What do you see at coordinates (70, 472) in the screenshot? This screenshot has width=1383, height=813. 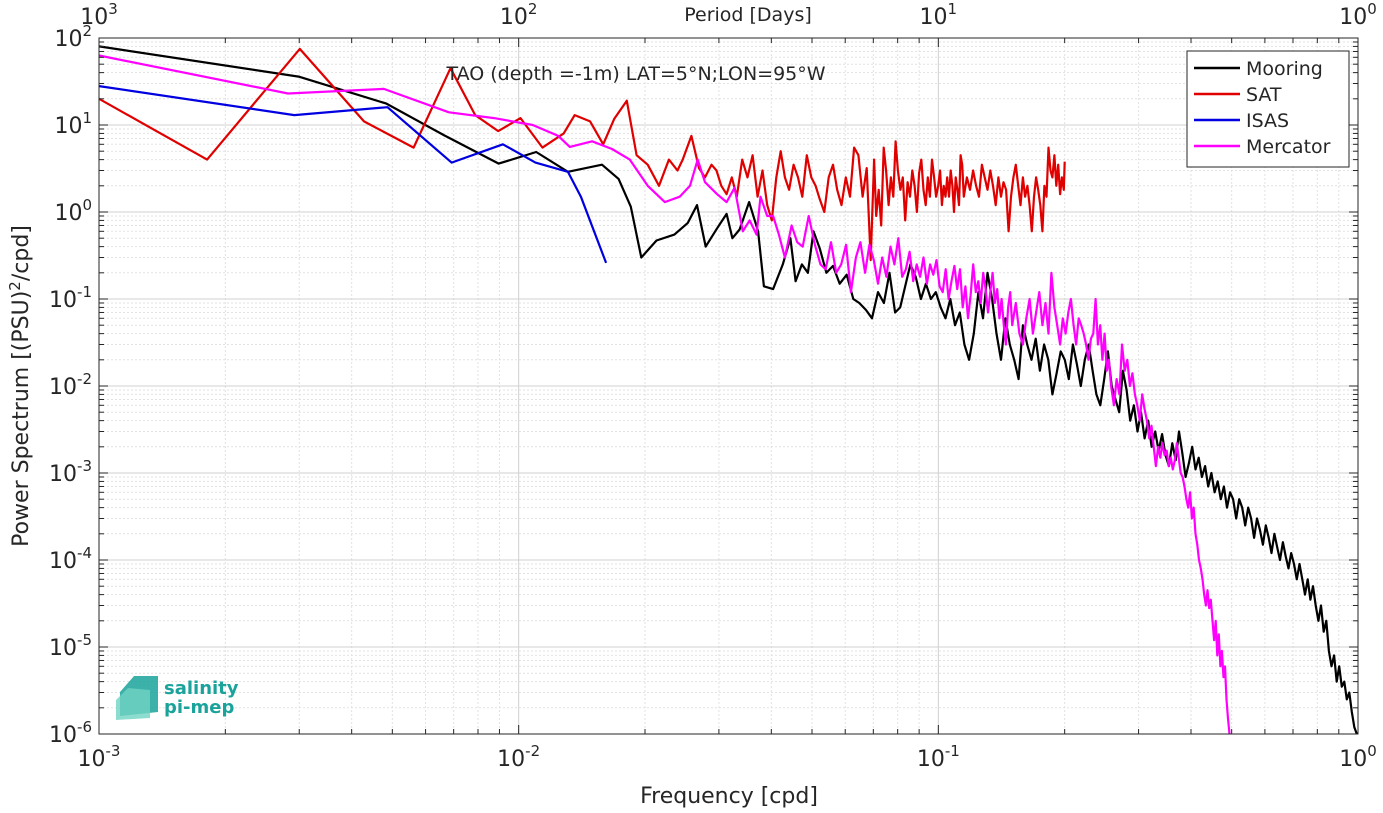 I see `y-tick-label: 10⁻³` at bounding box center [70, 472].